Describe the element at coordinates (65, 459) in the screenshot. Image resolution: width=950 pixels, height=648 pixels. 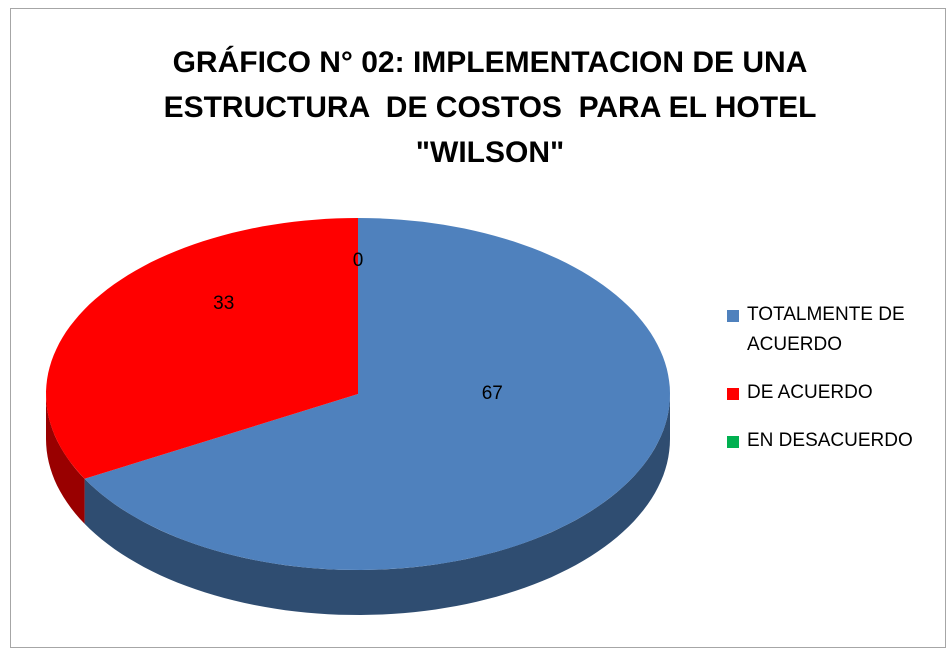
I see `pie-slice-side` at that location.